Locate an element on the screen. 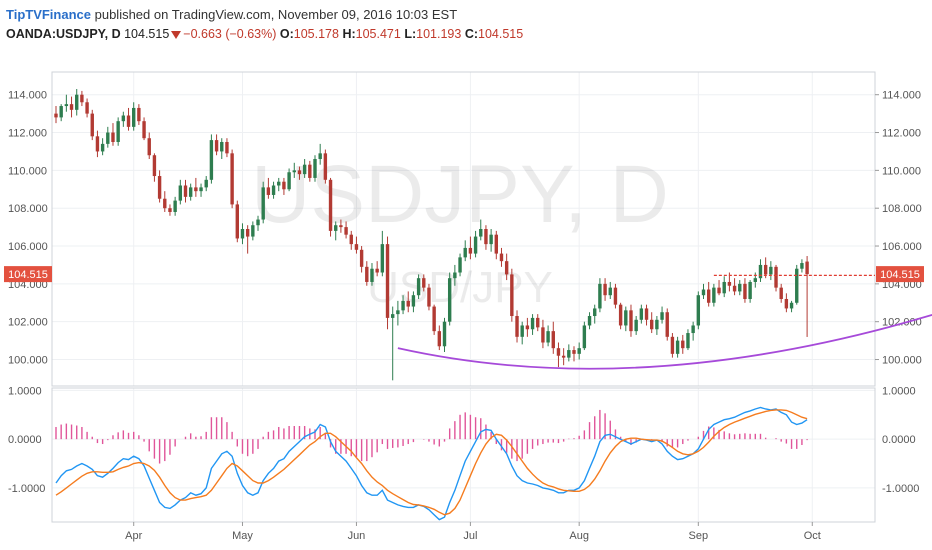 This screenshot has width=932, height=550. price-tick-label-left: 102.000 is located at coordinates (28, 323).